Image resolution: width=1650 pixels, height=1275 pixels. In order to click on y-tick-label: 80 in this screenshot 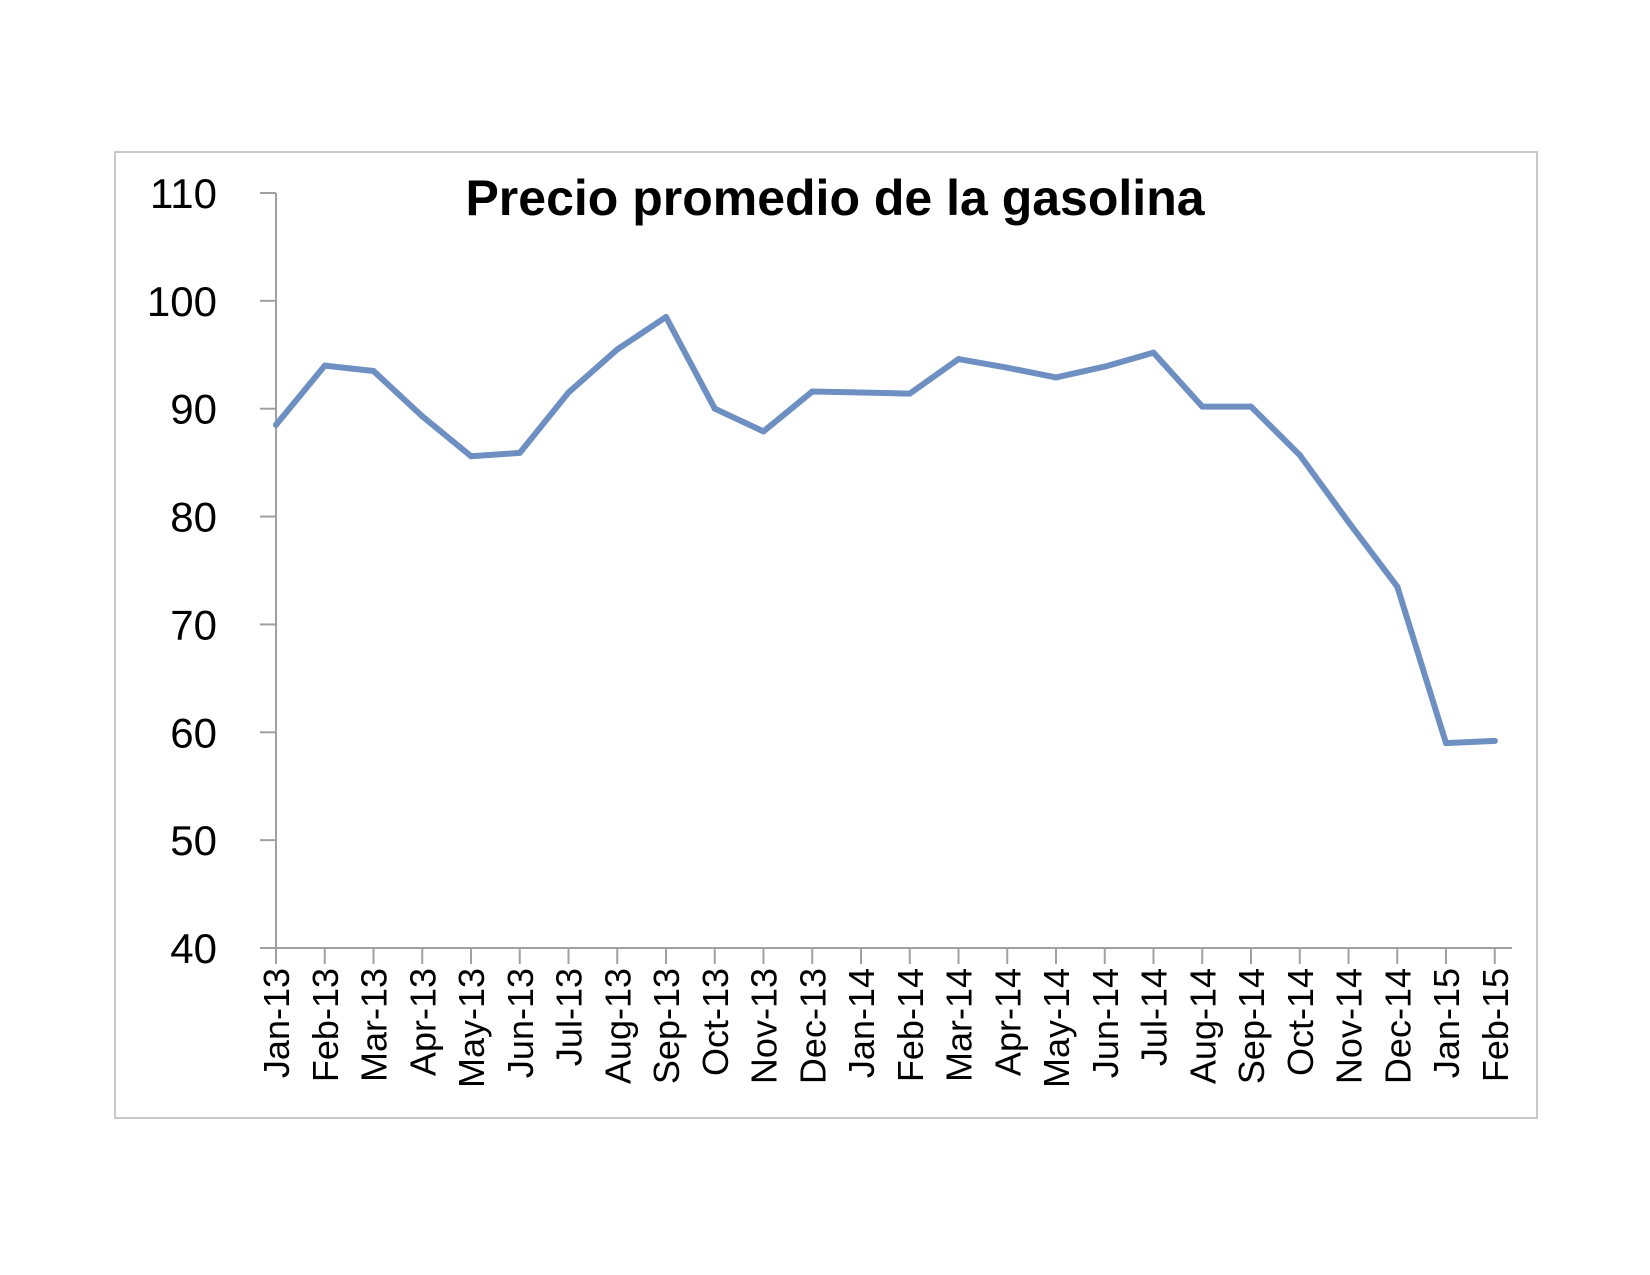, I will do `click(193, 517)`.